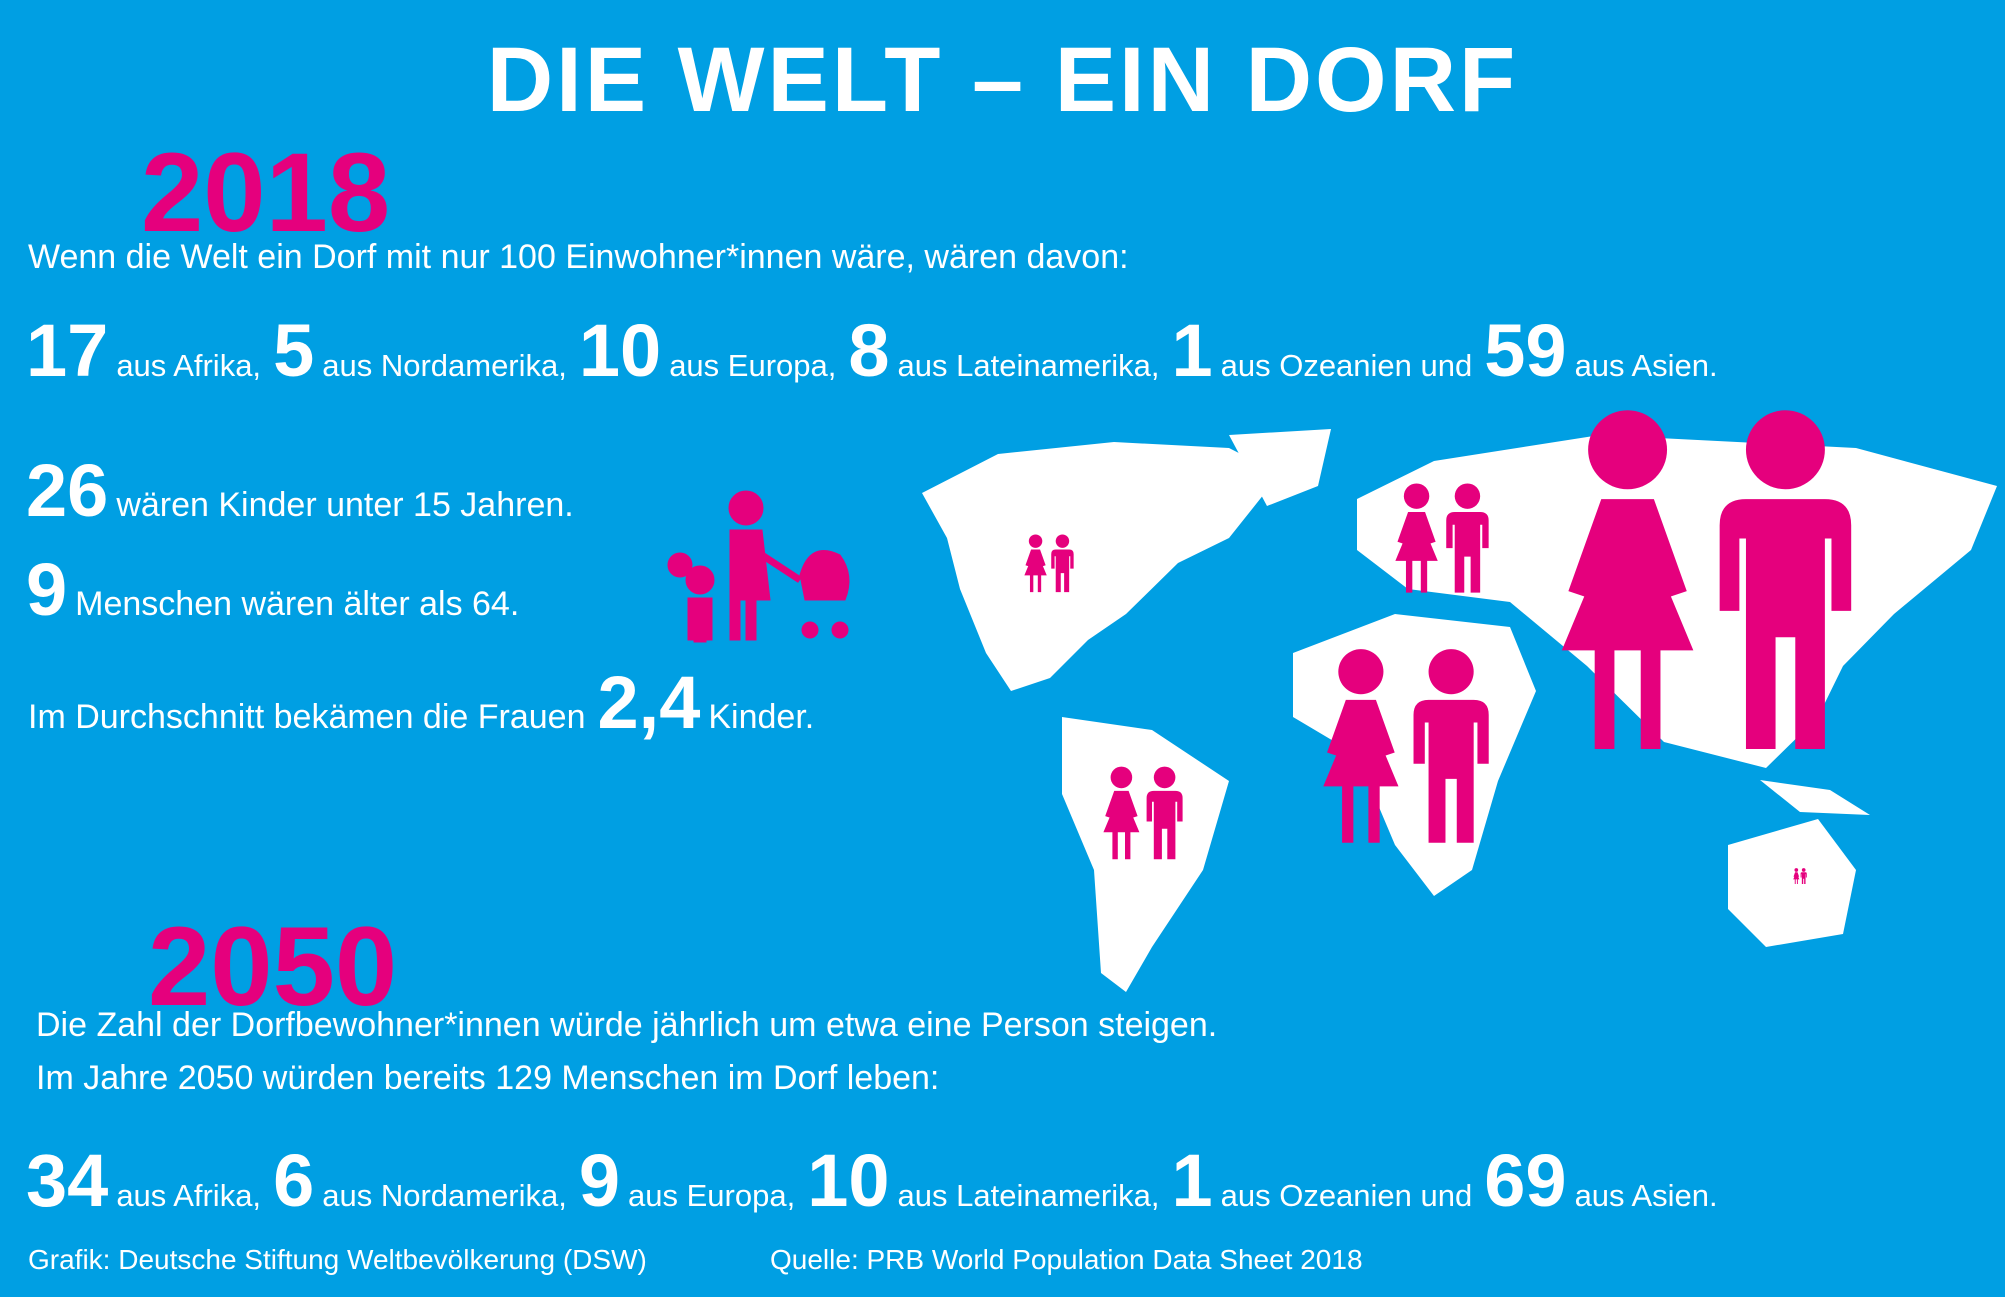 This screenshot has width=2005, height=1297. What do you see at coordinates (1002, 80) in the screenshot?
I see `title: DIE WELT – EIN DORF` at bounding box center [1002, 80].